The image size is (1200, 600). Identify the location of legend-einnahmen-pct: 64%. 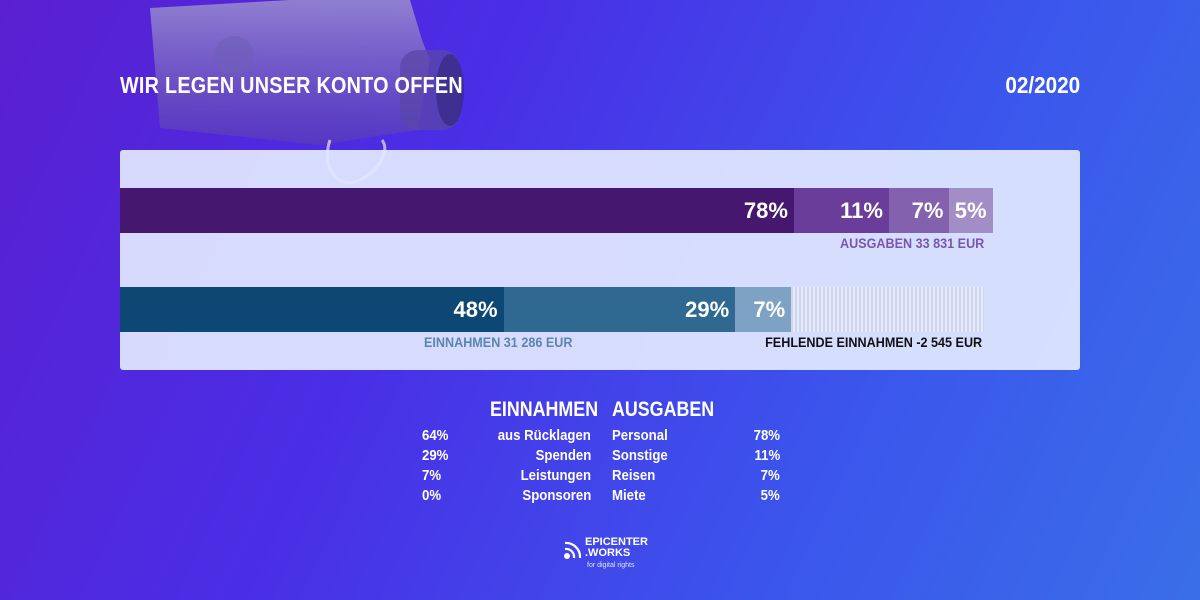
(435, 435).